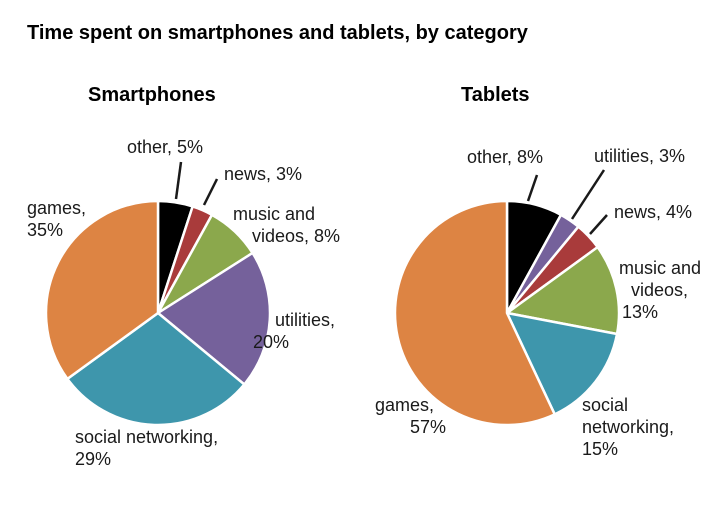  Describe the element at coordinates (274, 214) in the screenshot. I see `slice-label-smartphones-music-and: music and` at that location.